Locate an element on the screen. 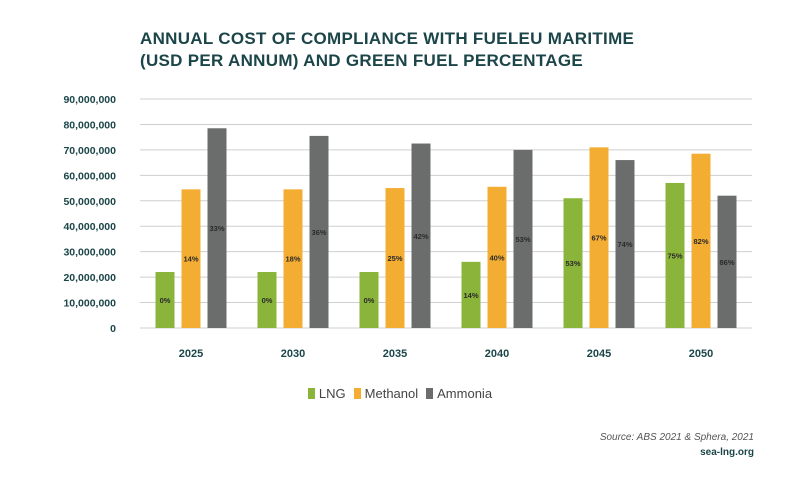 The height and width of the screenshot is (497, 800). x-tick-label: 2045 is located at coordinates (599, 354).